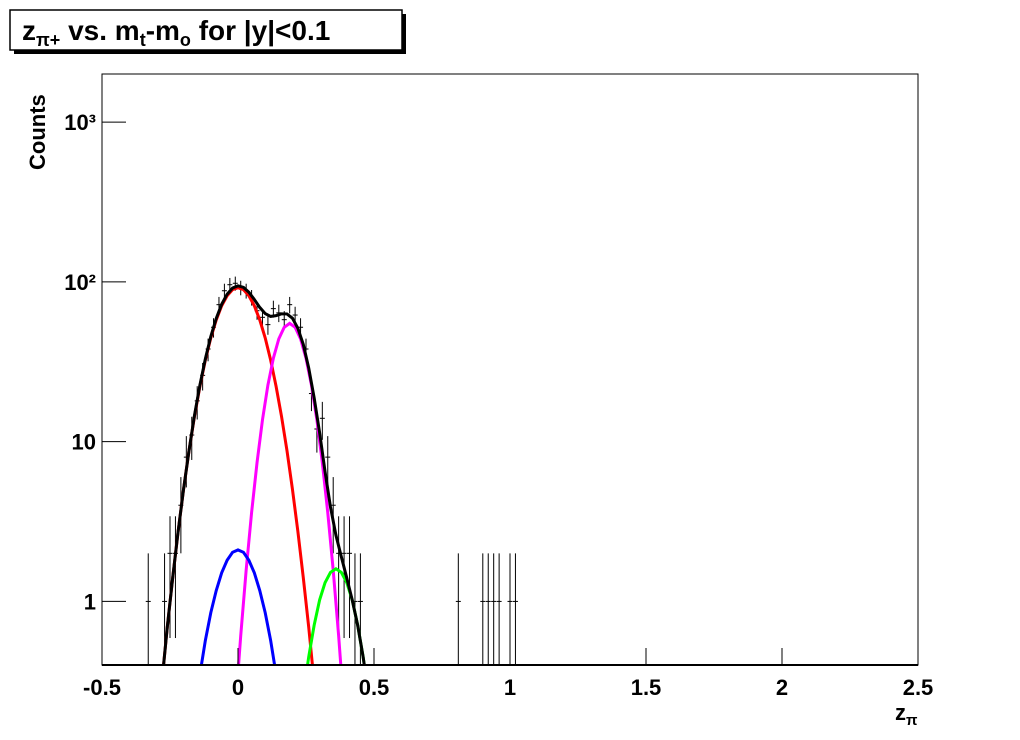  Describe the element at coordinates (912, 720) in the screenshot. I see `x-label-run: π` at that location.